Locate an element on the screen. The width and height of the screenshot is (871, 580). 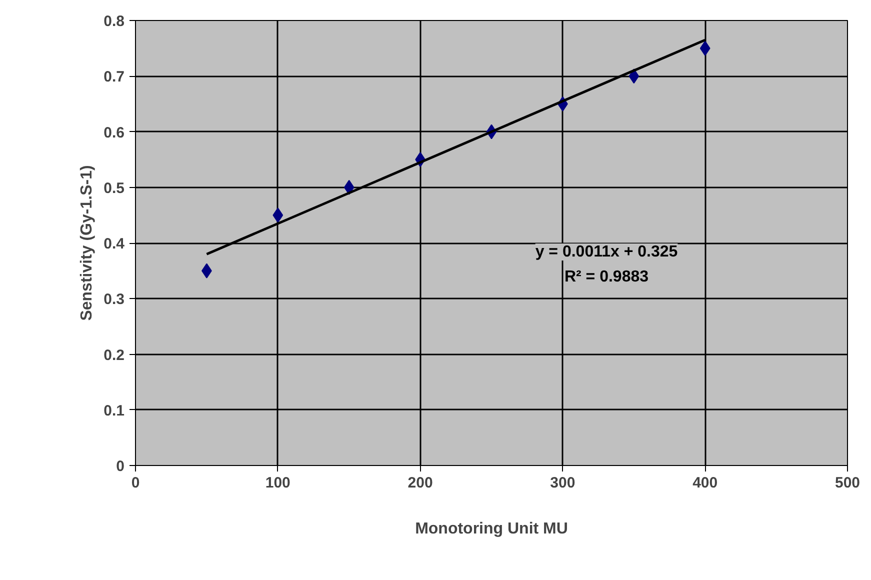
y-tick-label: 0 is located at coordinates (120, 466).